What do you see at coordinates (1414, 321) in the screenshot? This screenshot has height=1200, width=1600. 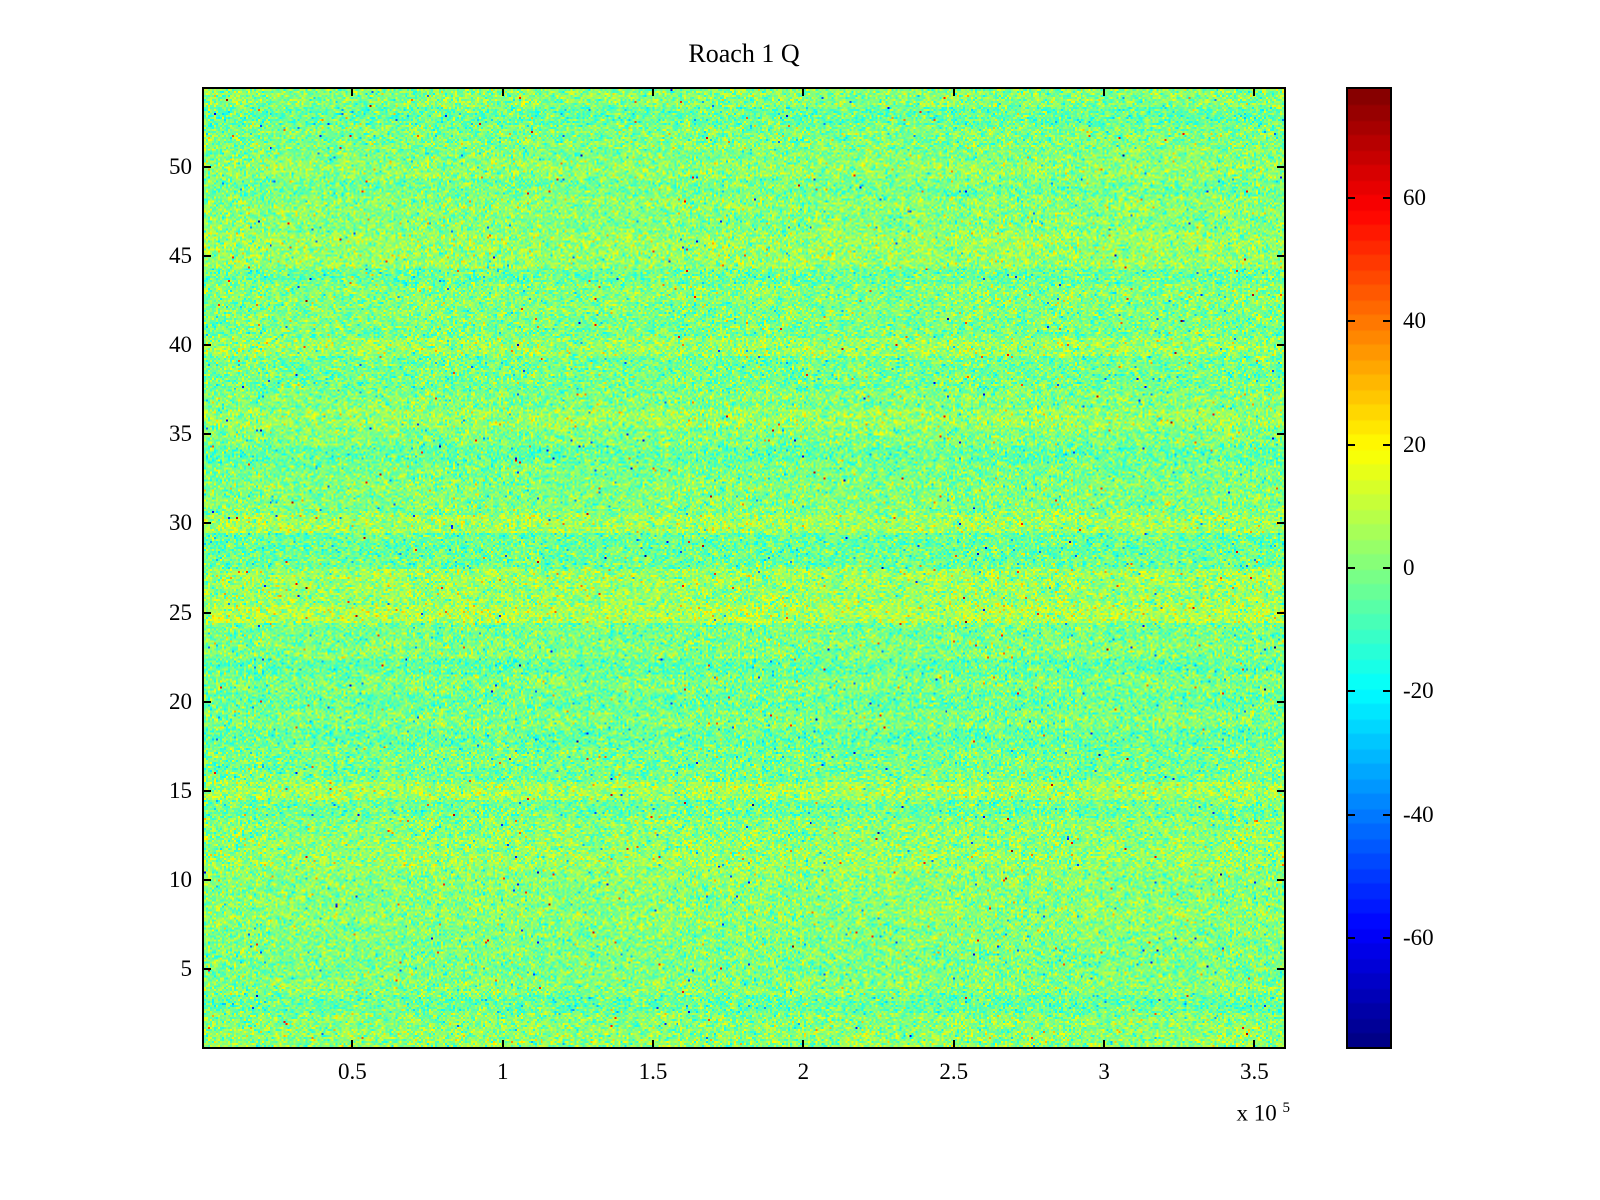 I see `colorbar-tick-label: 40` at bounding box center [1414, 321].